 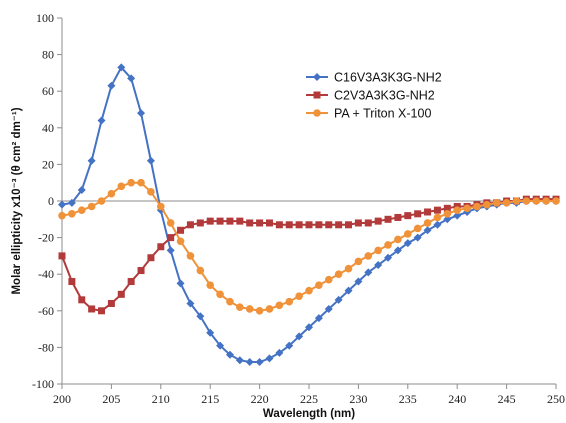 I want to click on x-tick-label: 250, so click(x=556, y=399).